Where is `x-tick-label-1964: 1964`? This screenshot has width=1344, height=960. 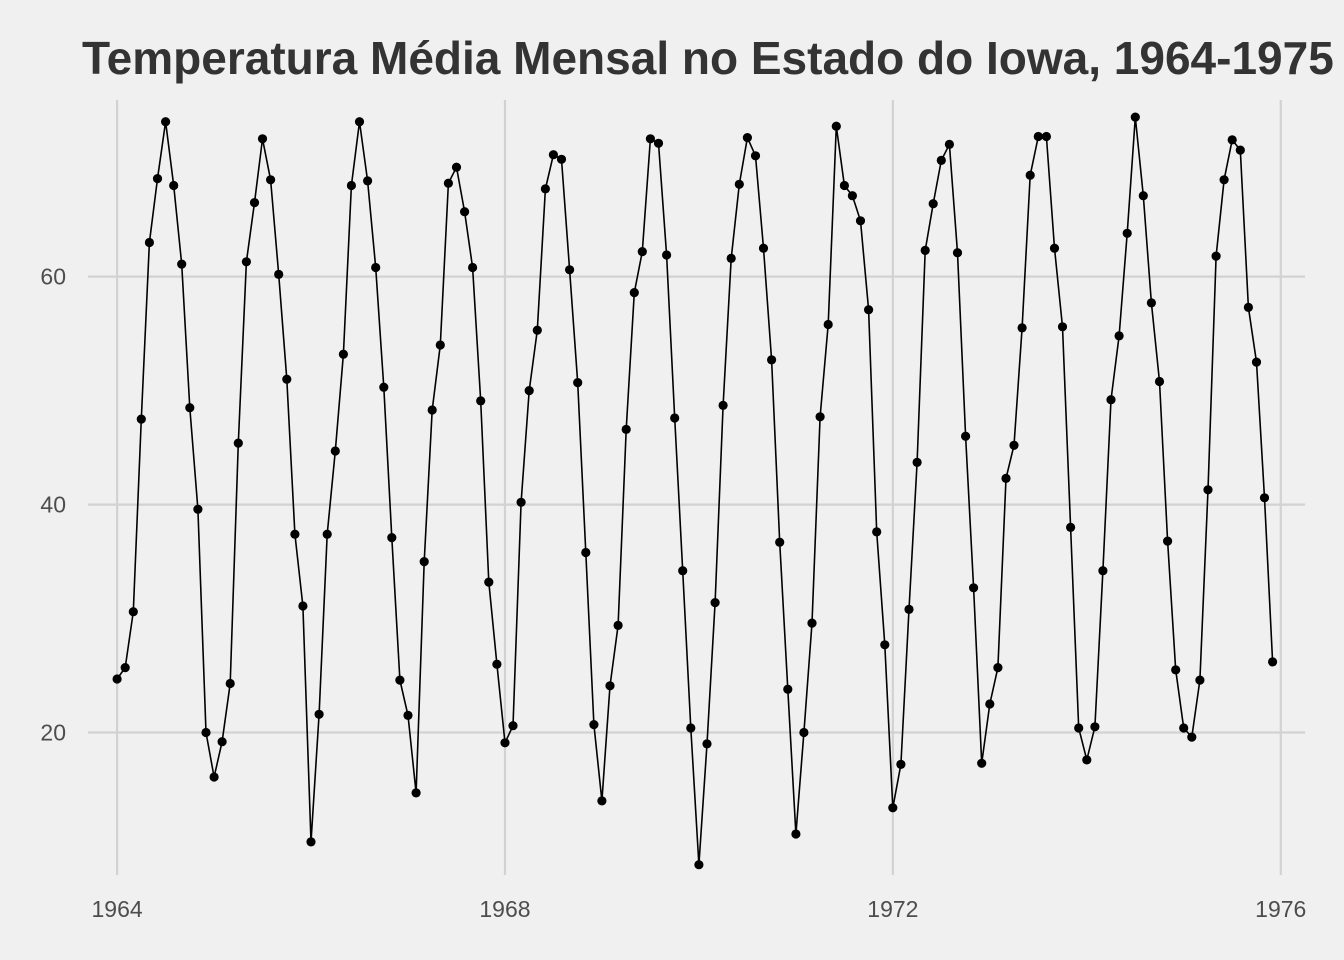 x-tick-label-1964: 1964 is located at coordinates (117, 909).